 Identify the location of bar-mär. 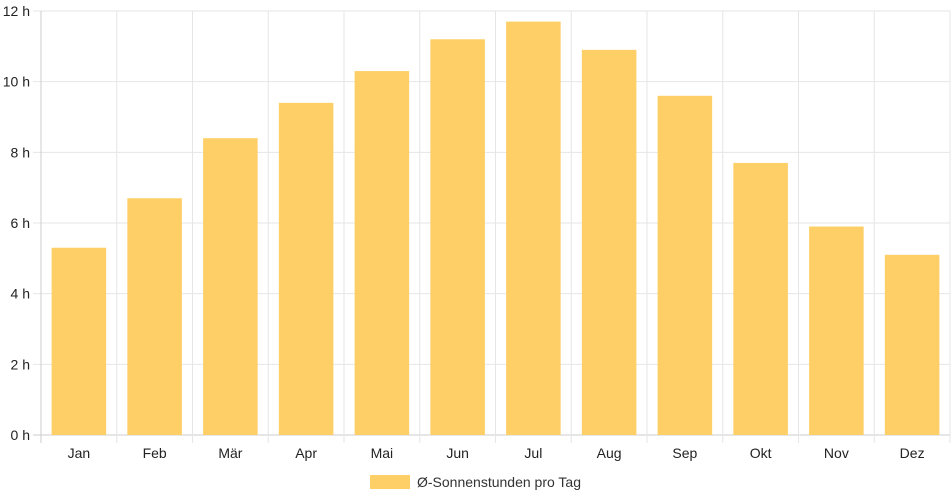
(230, 286).